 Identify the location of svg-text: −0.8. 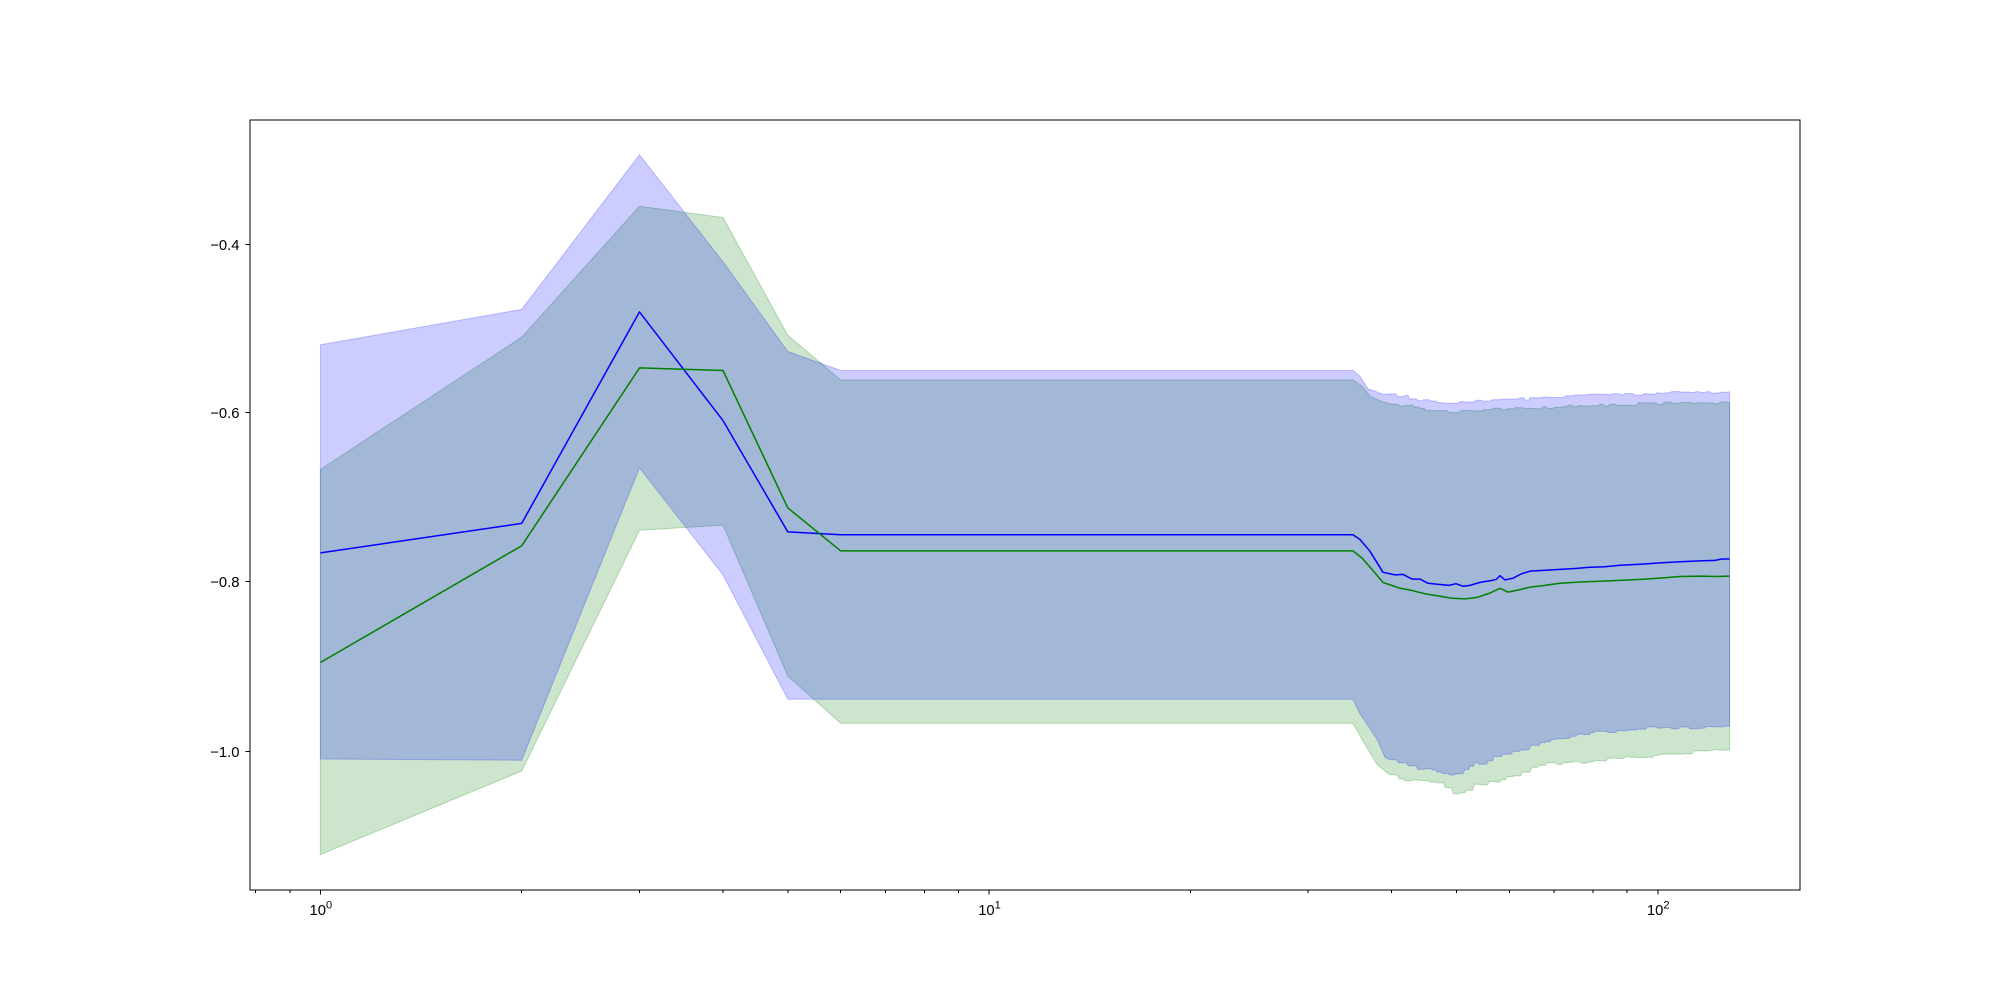
(224, 583).